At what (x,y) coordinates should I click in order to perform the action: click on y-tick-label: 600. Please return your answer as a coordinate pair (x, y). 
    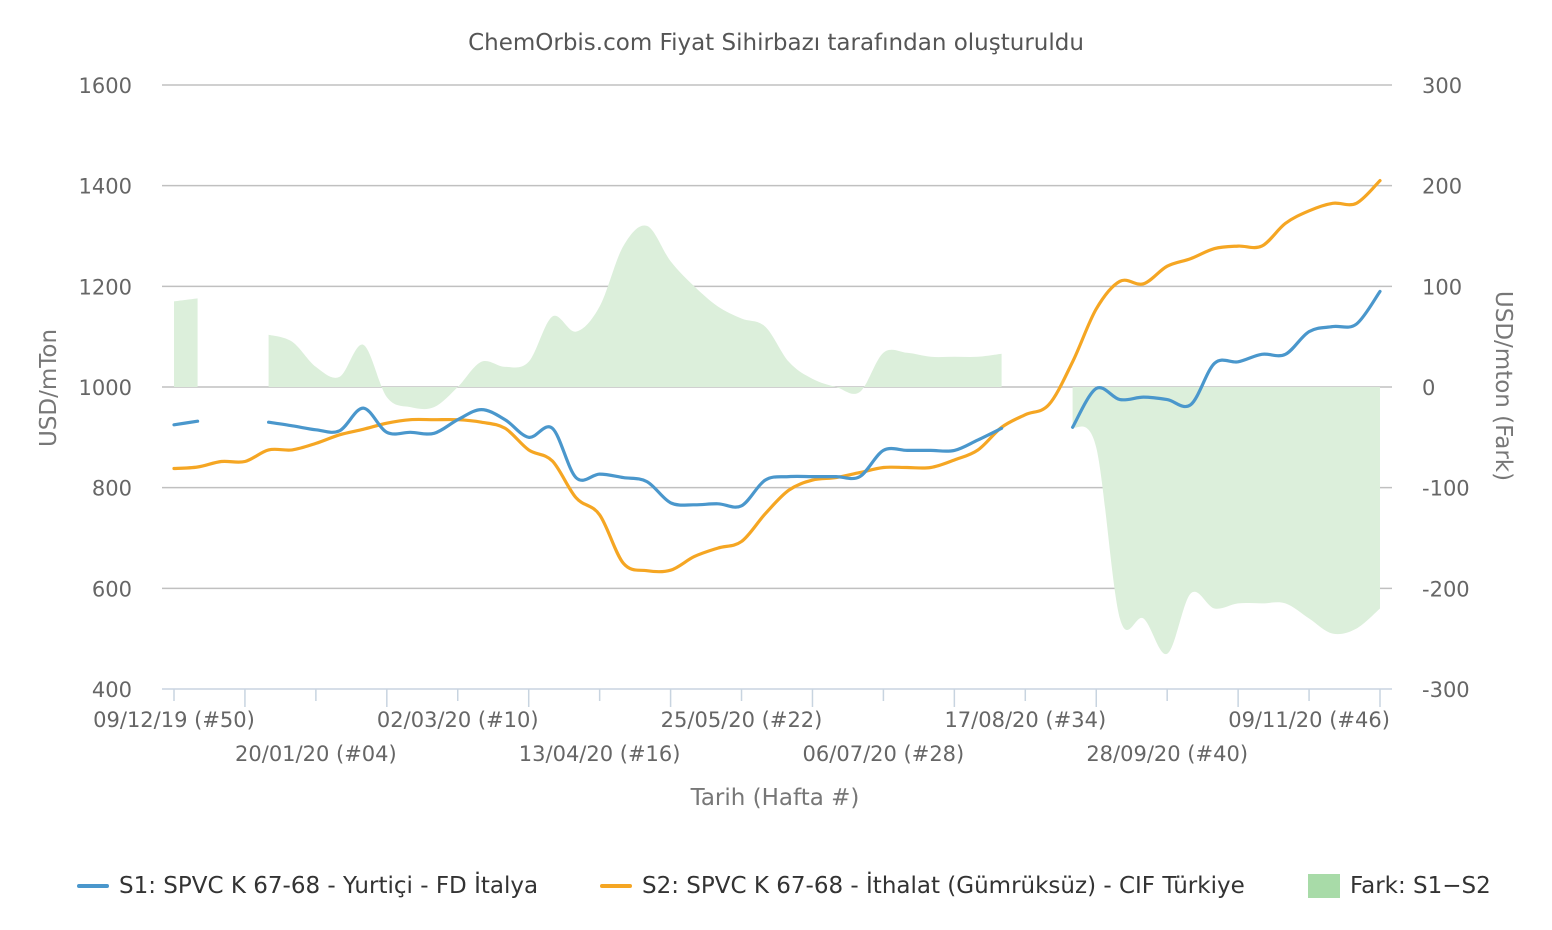
    Looking at the image, I should click on (112, 589).